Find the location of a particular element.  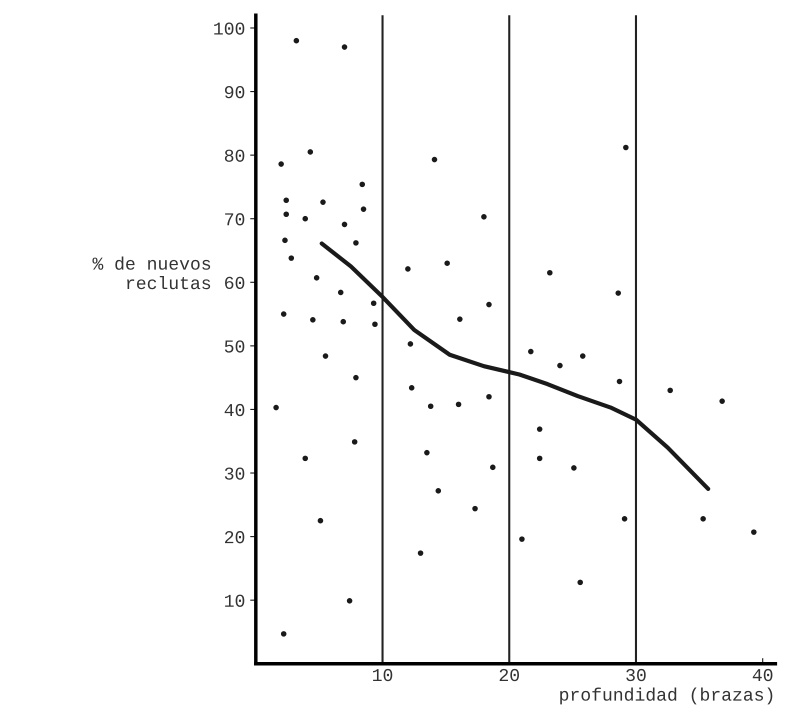

x-tick-label: 40 is located at coordinates (762, 675).